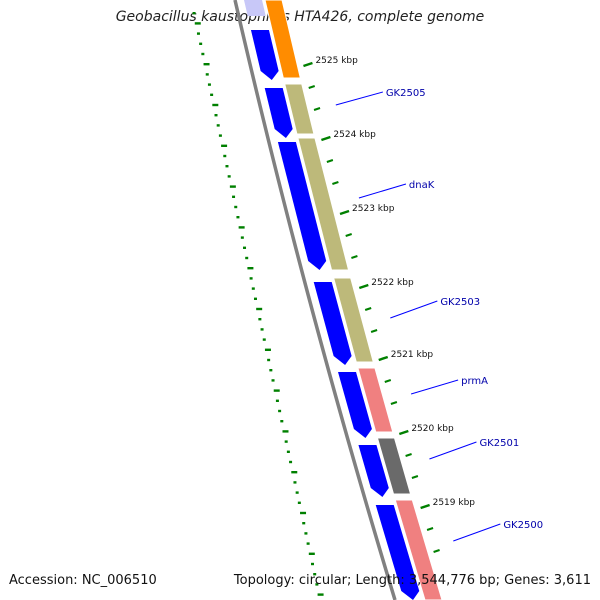 The image size is (600, 600). What do you see at coordinates (432, 429) in the screenshot?
I see `tick-label: 2520 kbp` at bounding box center [432, 429].